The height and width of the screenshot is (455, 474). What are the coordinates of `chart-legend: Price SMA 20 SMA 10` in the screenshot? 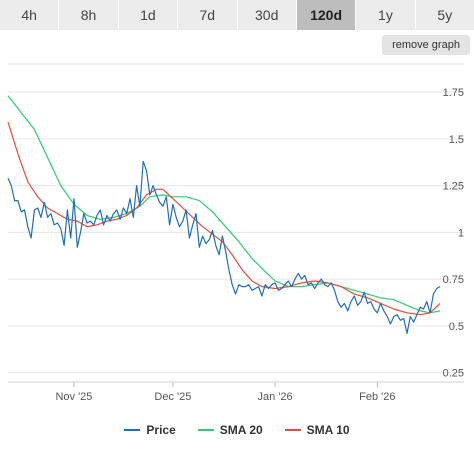 It's located at (237, 430).